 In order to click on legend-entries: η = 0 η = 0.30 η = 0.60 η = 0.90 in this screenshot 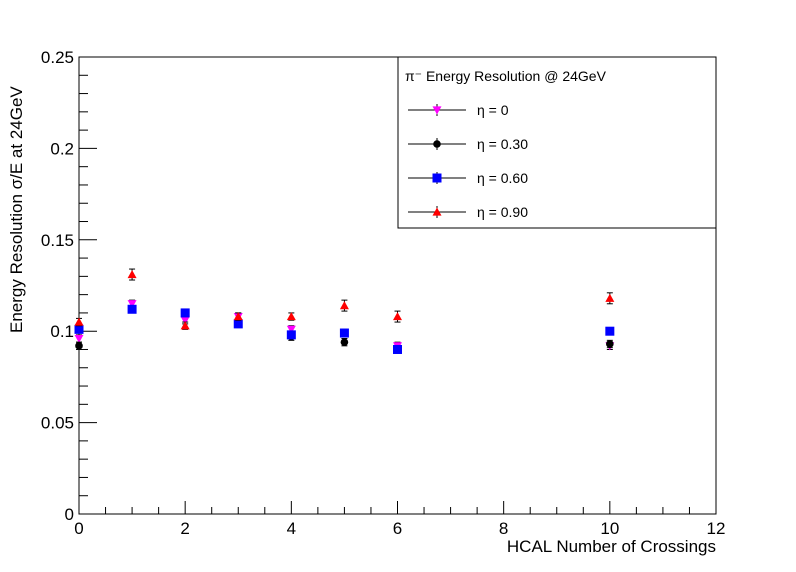, I will do `click(468, 161)`.